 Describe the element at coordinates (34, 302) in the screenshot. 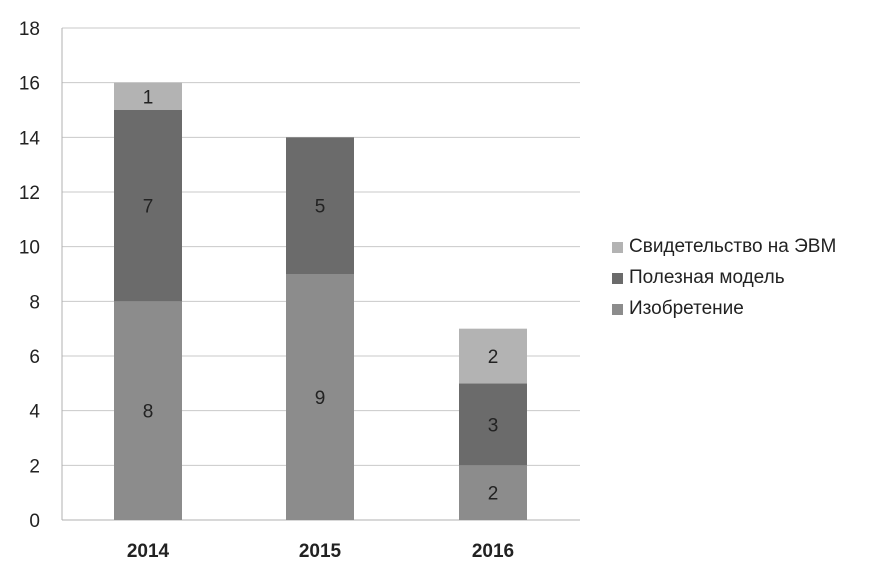

I see `y-tick-label-8: 8` at that location.